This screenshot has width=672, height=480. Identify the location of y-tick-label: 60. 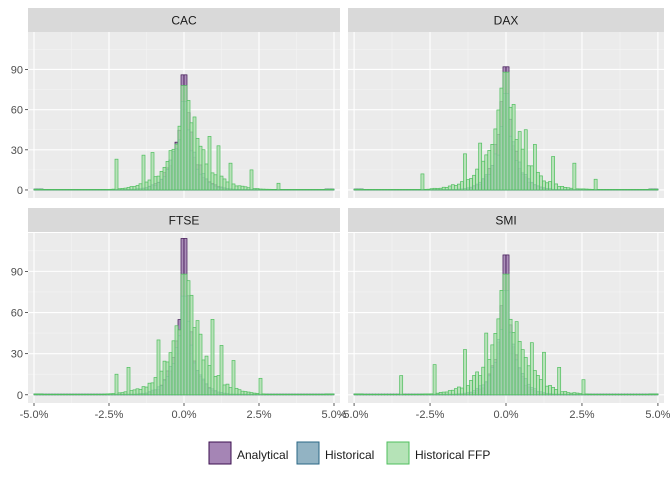
(17, 111).